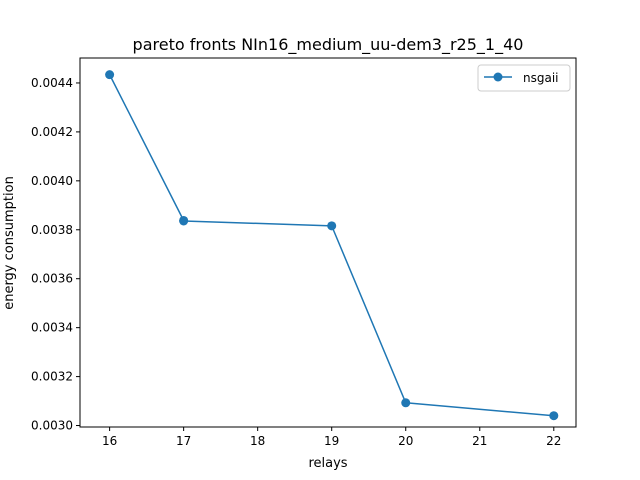 This screenshot has width=640, height=480. Describe the element at coordinates (52, 426) in the screenshot. I see `y-tick-label: 0.0030` at that location.